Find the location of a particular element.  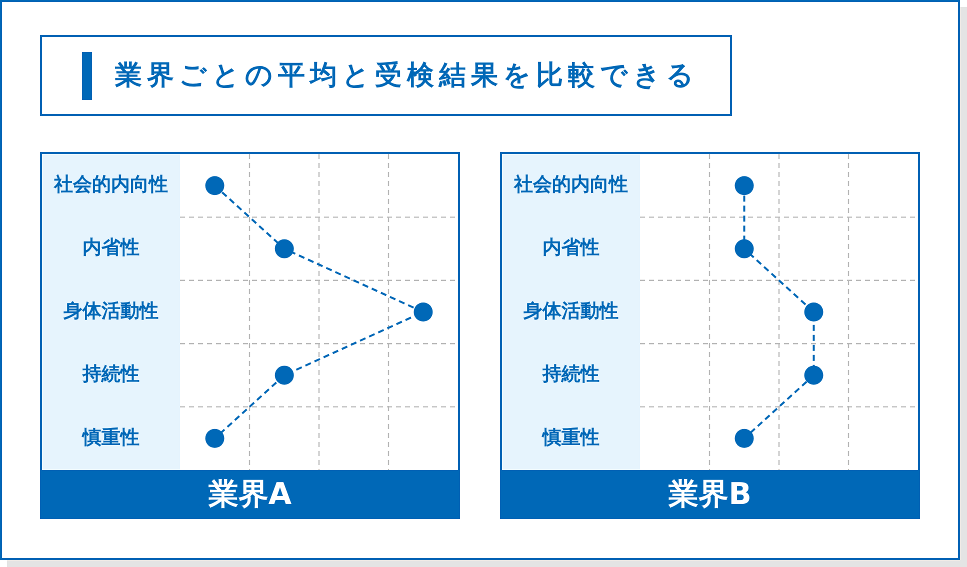

text: 業界B is located at coordinates (710, 494).